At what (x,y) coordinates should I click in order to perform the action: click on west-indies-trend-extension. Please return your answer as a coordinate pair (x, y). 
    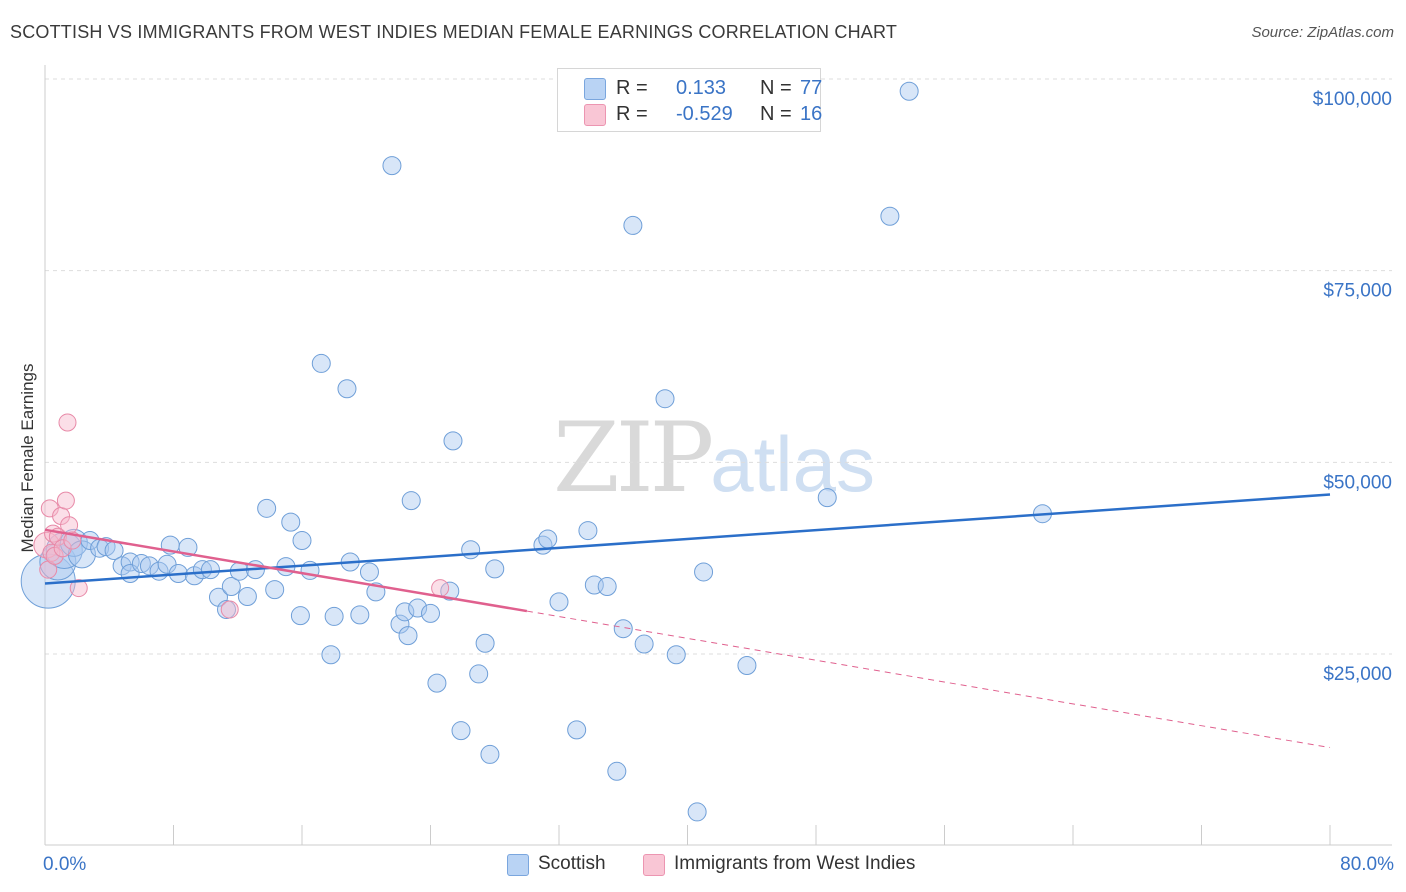
    Looking at the image, I should click on (928, 679).